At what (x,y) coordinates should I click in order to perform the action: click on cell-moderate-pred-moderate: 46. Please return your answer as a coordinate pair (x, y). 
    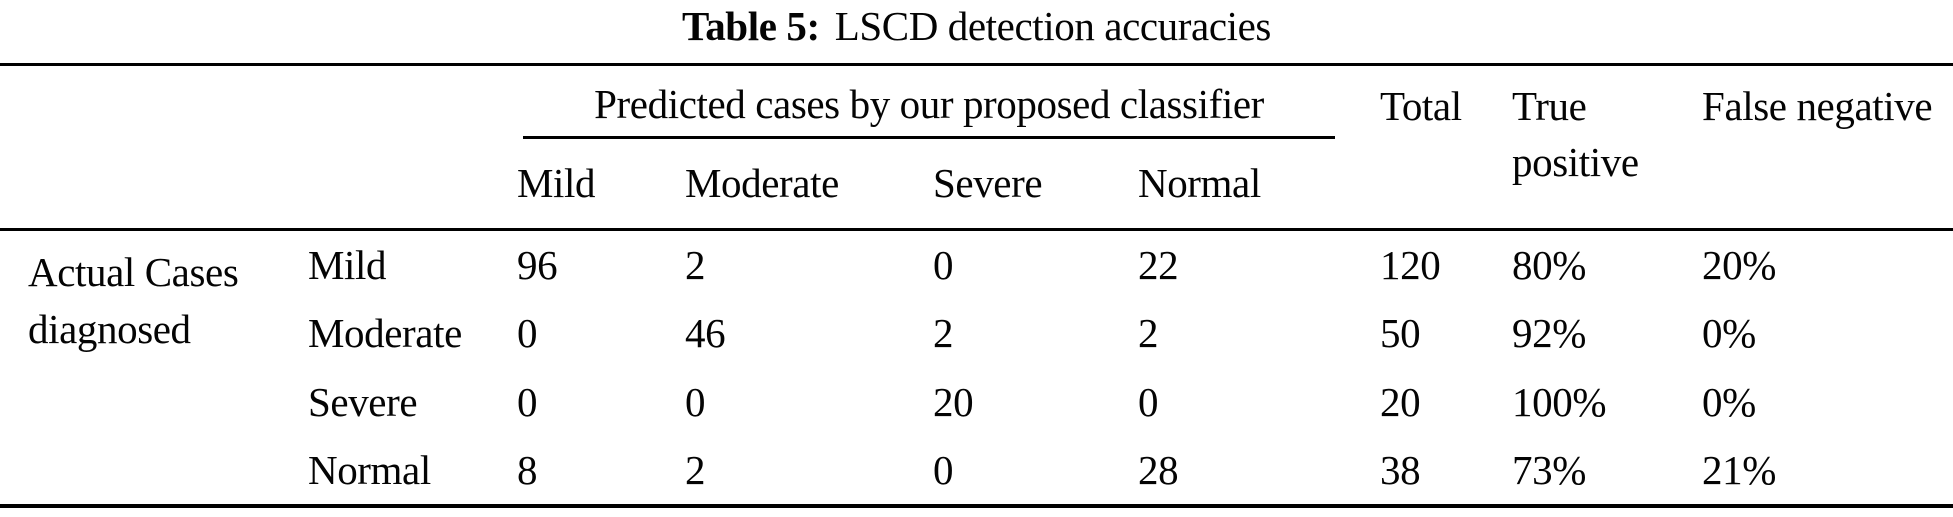
    Looking at the image, I should click on (705, 333).